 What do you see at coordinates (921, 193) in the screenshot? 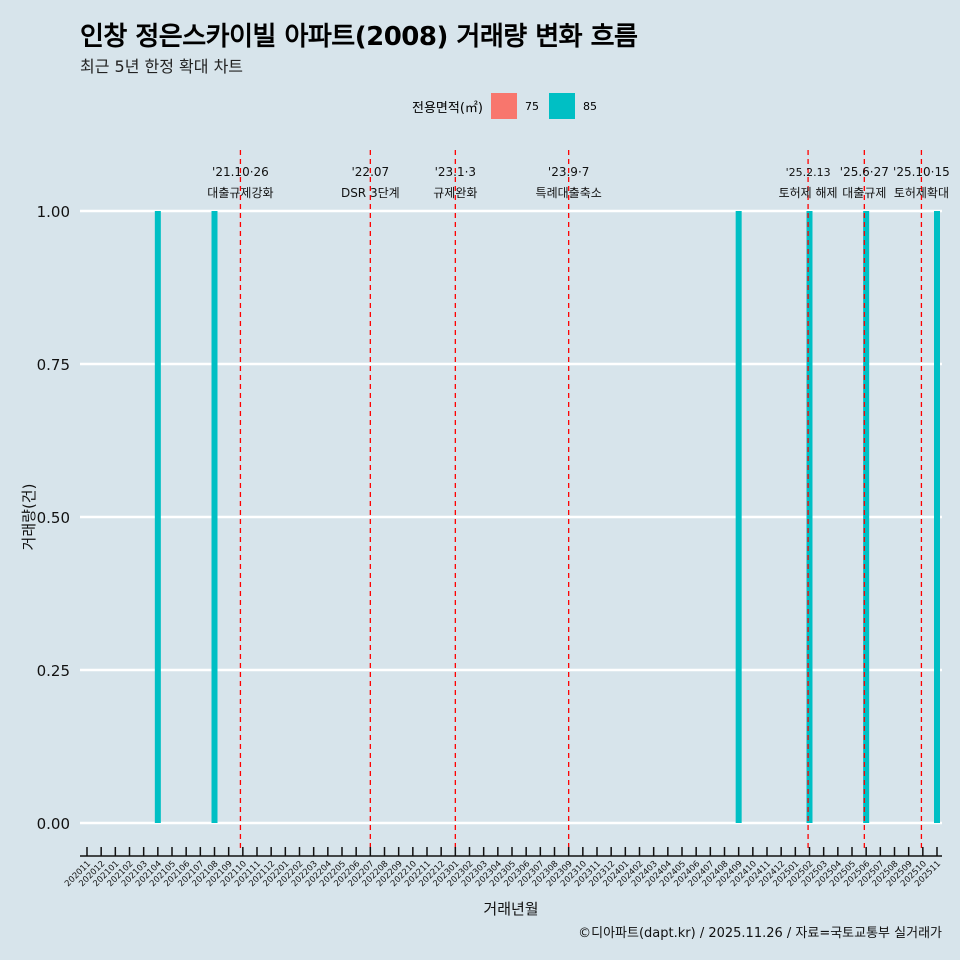
I see `event-label: 토허제확대` at bounding box center [921, 193].